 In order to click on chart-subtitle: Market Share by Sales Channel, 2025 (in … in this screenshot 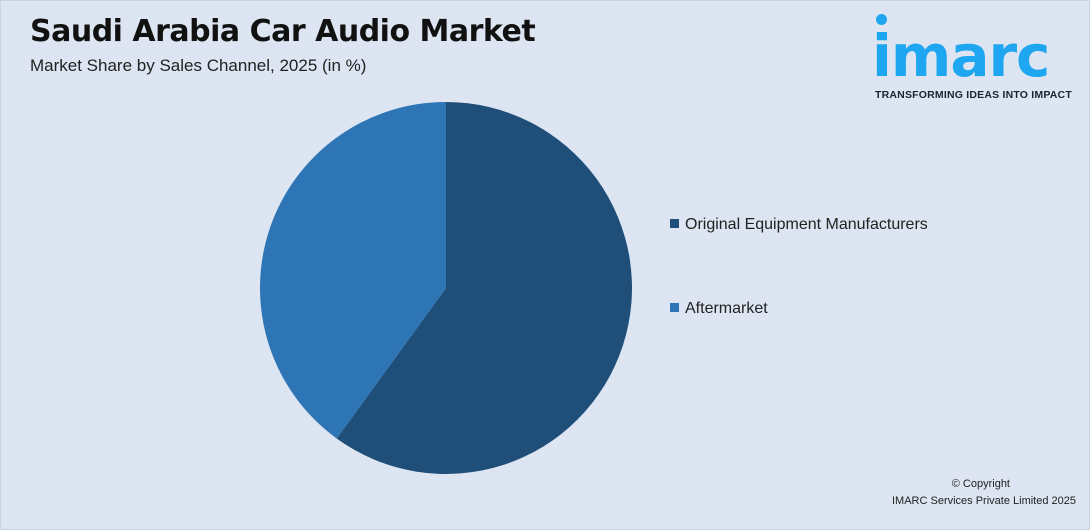, I will do `click(198, 65)`.